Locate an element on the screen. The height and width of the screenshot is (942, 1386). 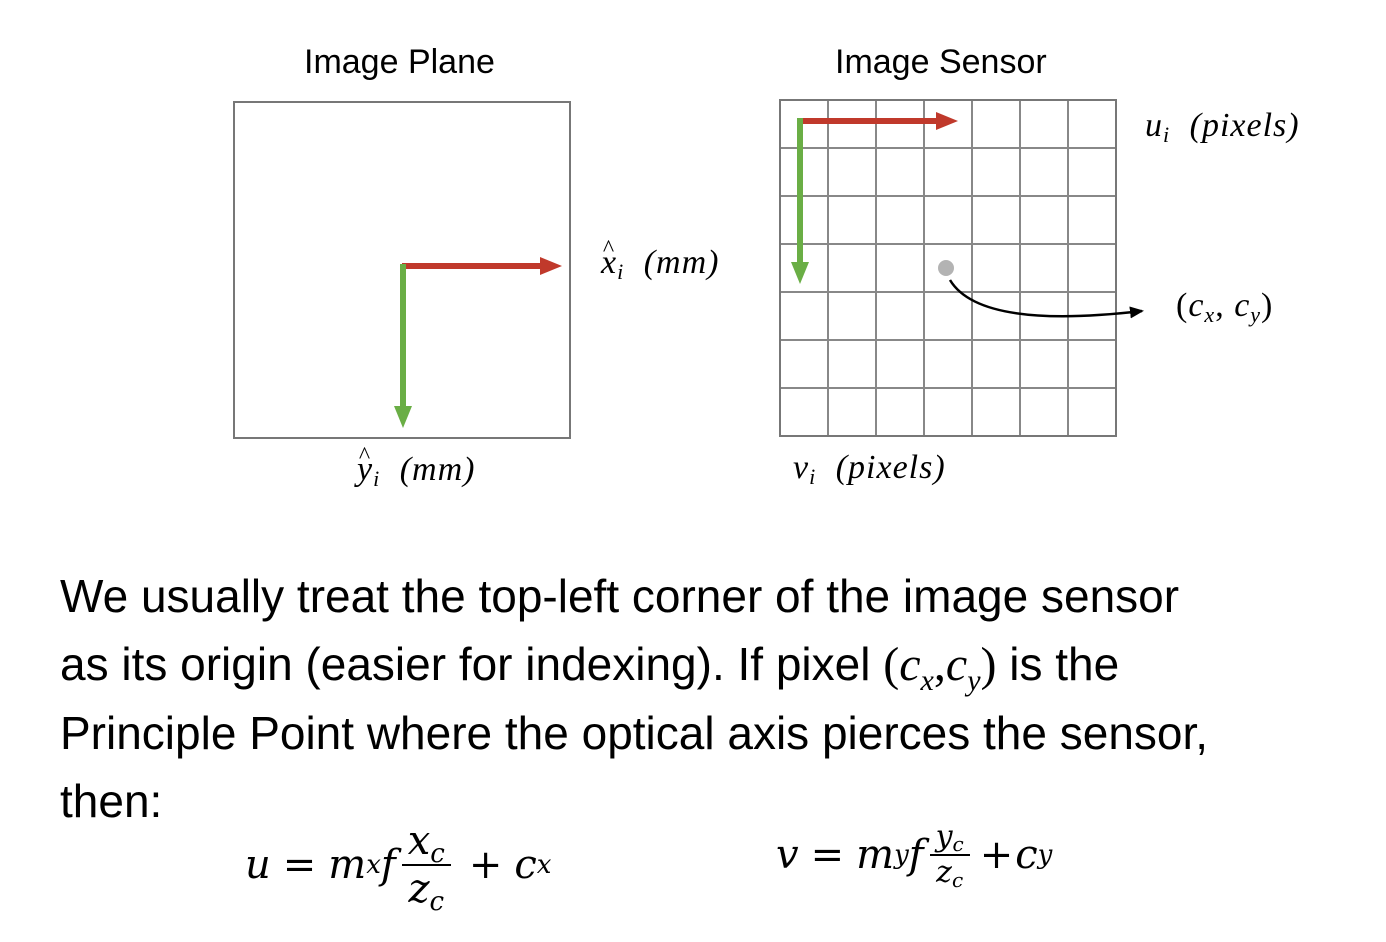
x-axis-label: xi (mm) is located at coordinates (660, 263).